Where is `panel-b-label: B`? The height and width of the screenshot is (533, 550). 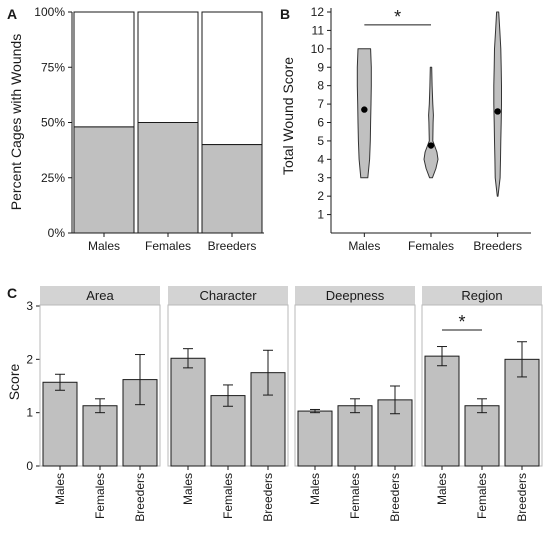
panel-b-label: B is located at coordinates (285, 14).